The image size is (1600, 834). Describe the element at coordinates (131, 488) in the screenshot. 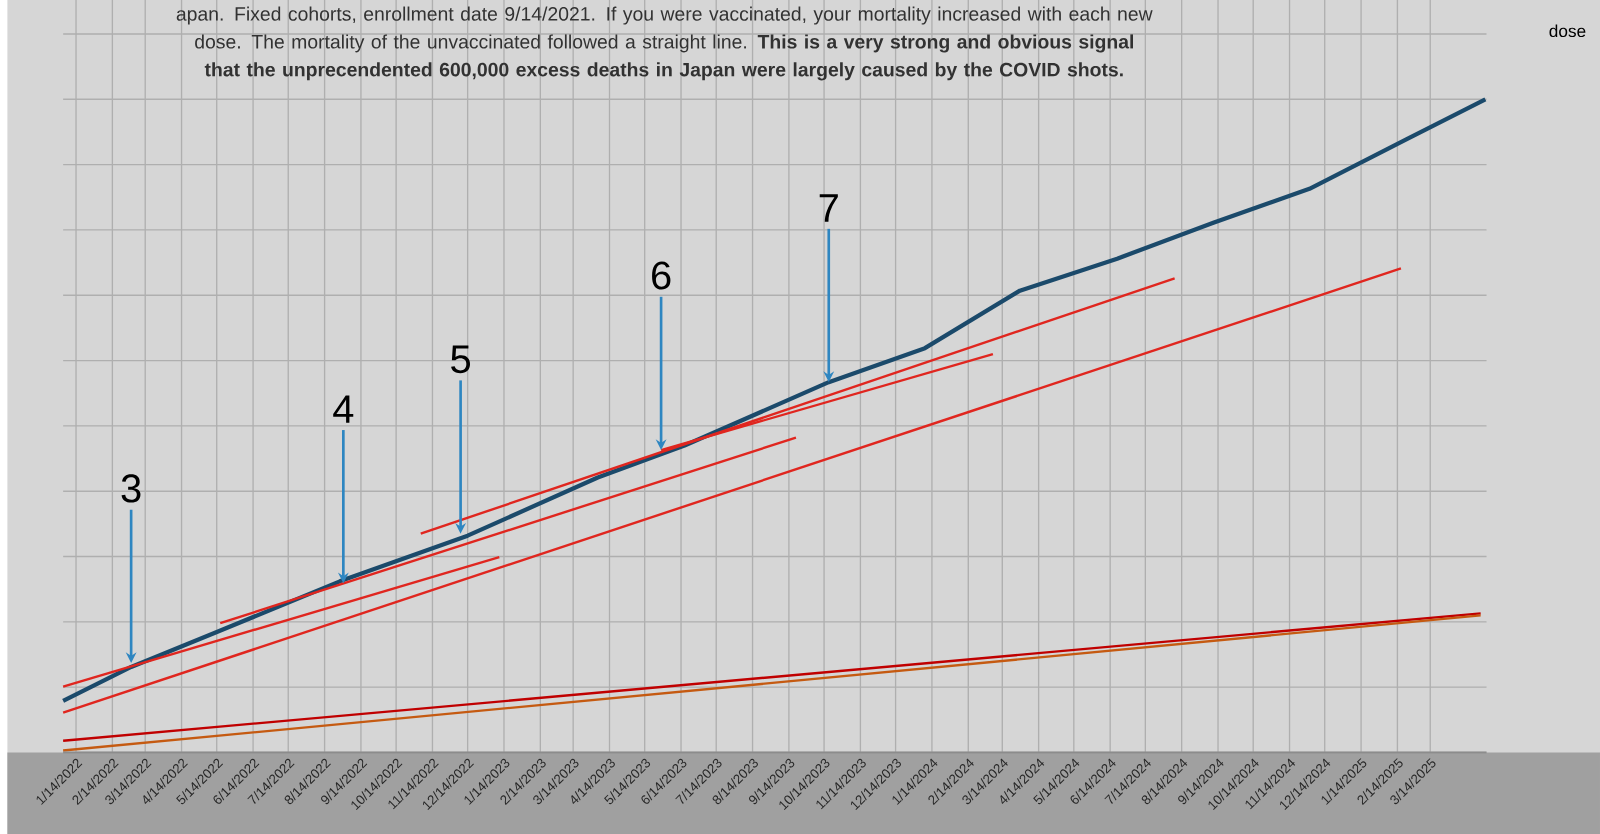

I see `annotation: 3` at that location.